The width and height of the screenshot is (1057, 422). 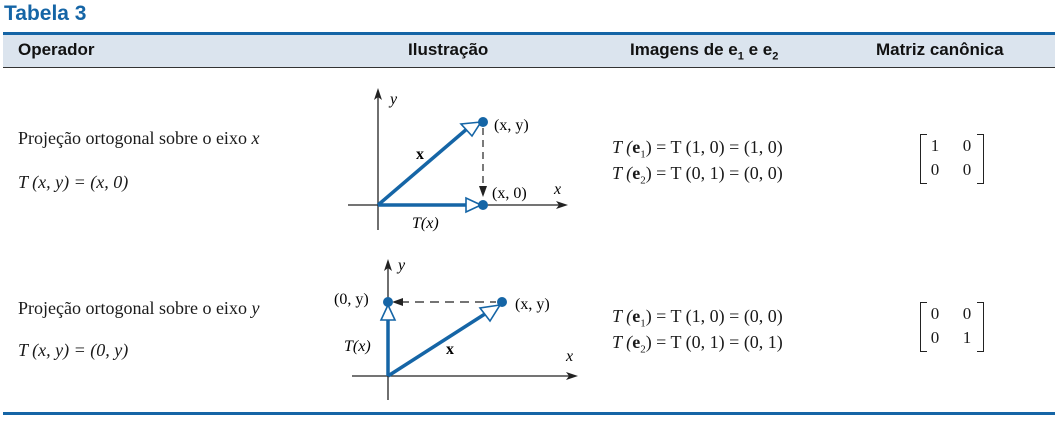 What do you see at coordinates (73, 350) in the screenshot?
I see `row2-formula: T (x, y) = (0, y)` at bounding box center [73, 350].